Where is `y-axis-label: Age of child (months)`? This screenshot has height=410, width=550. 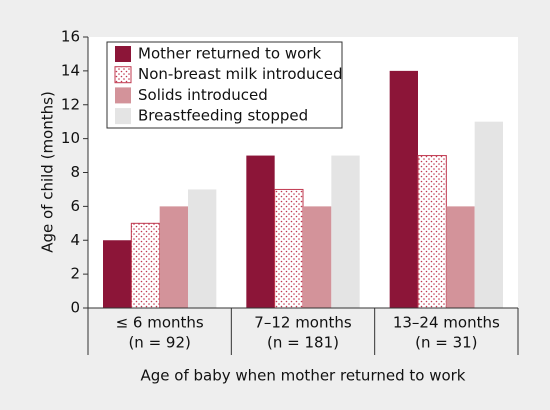
y-axis-label: Age of child (months) is located at coordinates (48, 172).